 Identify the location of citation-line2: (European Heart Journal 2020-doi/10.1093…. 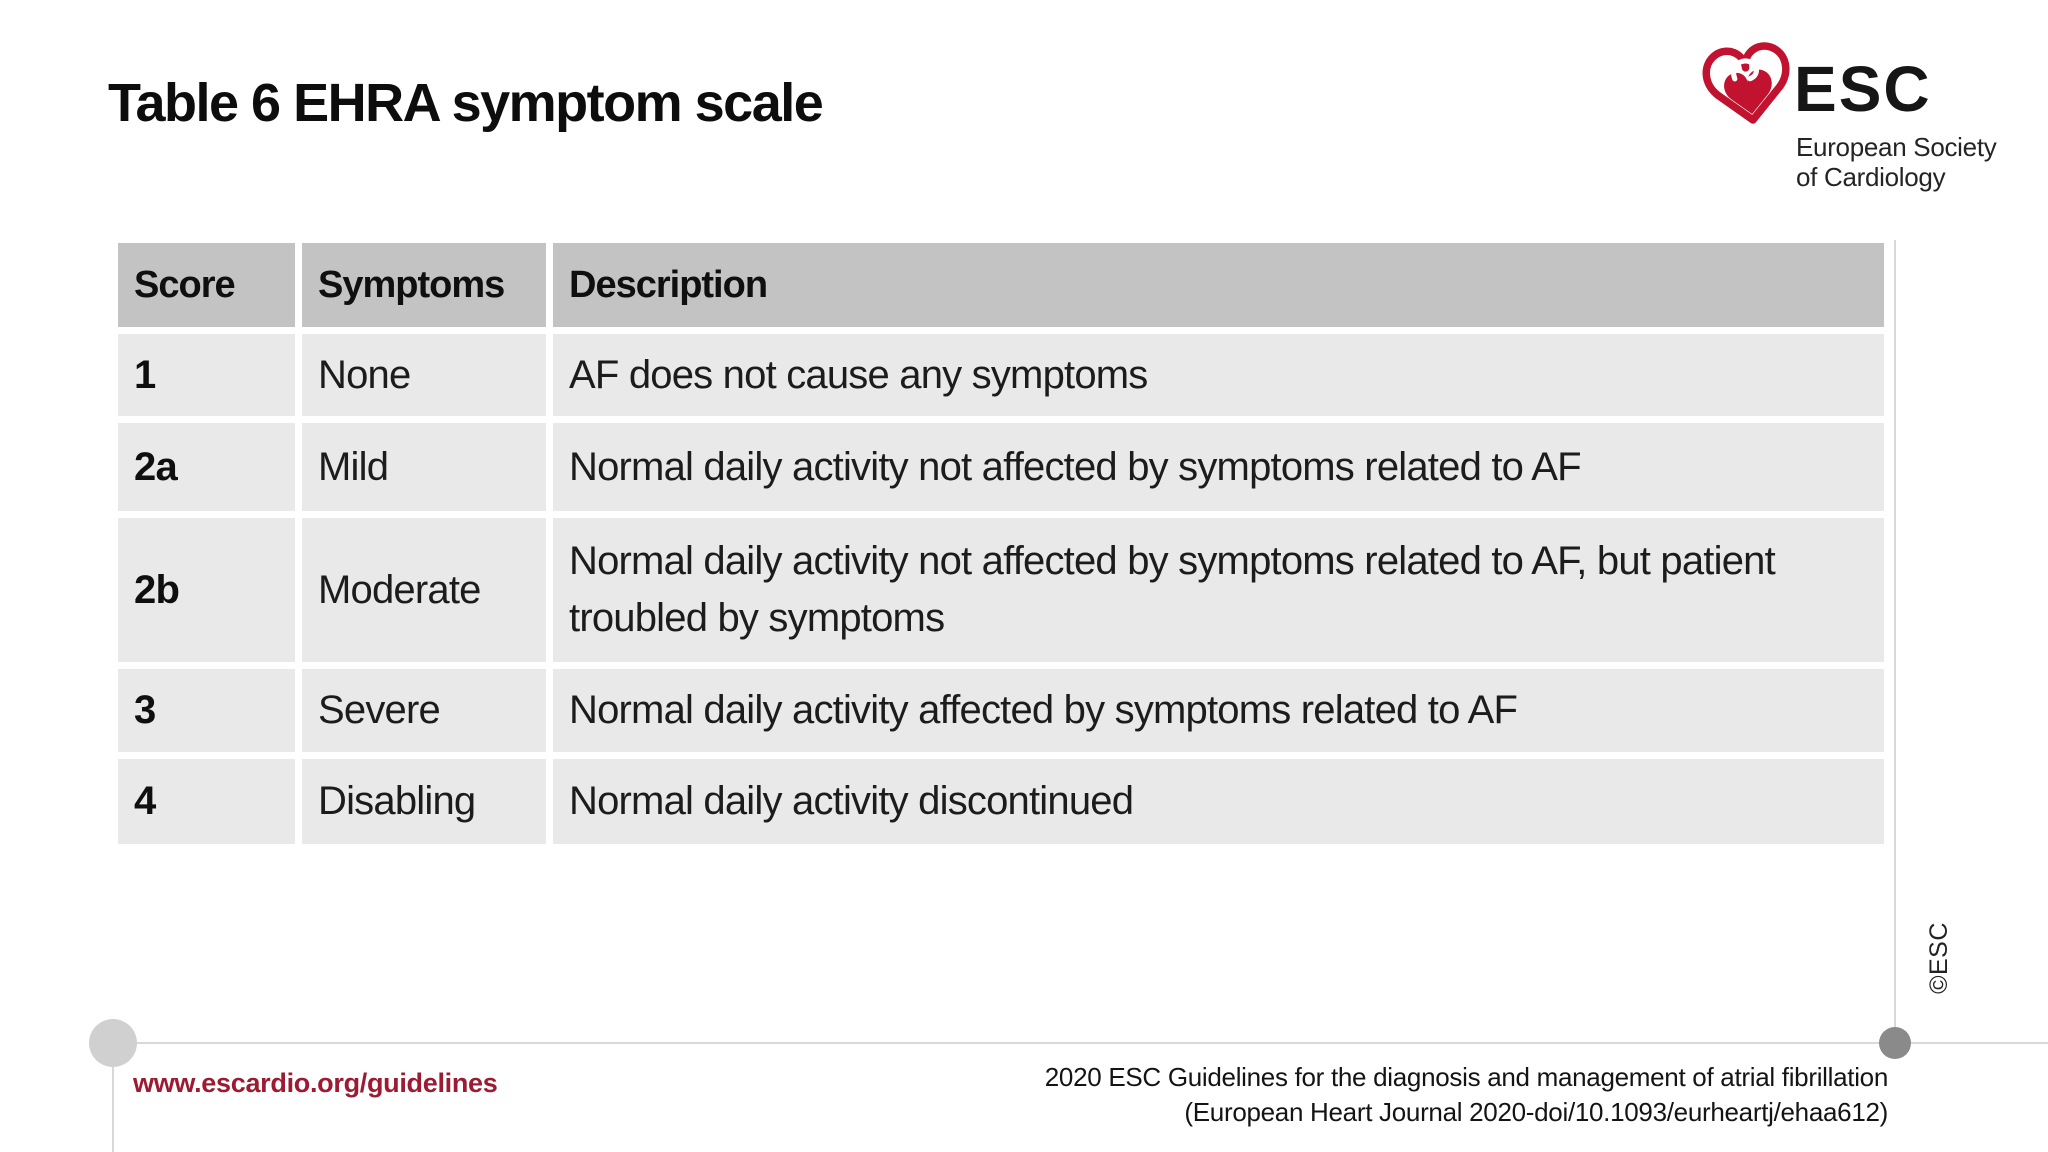
(1536, 1112).